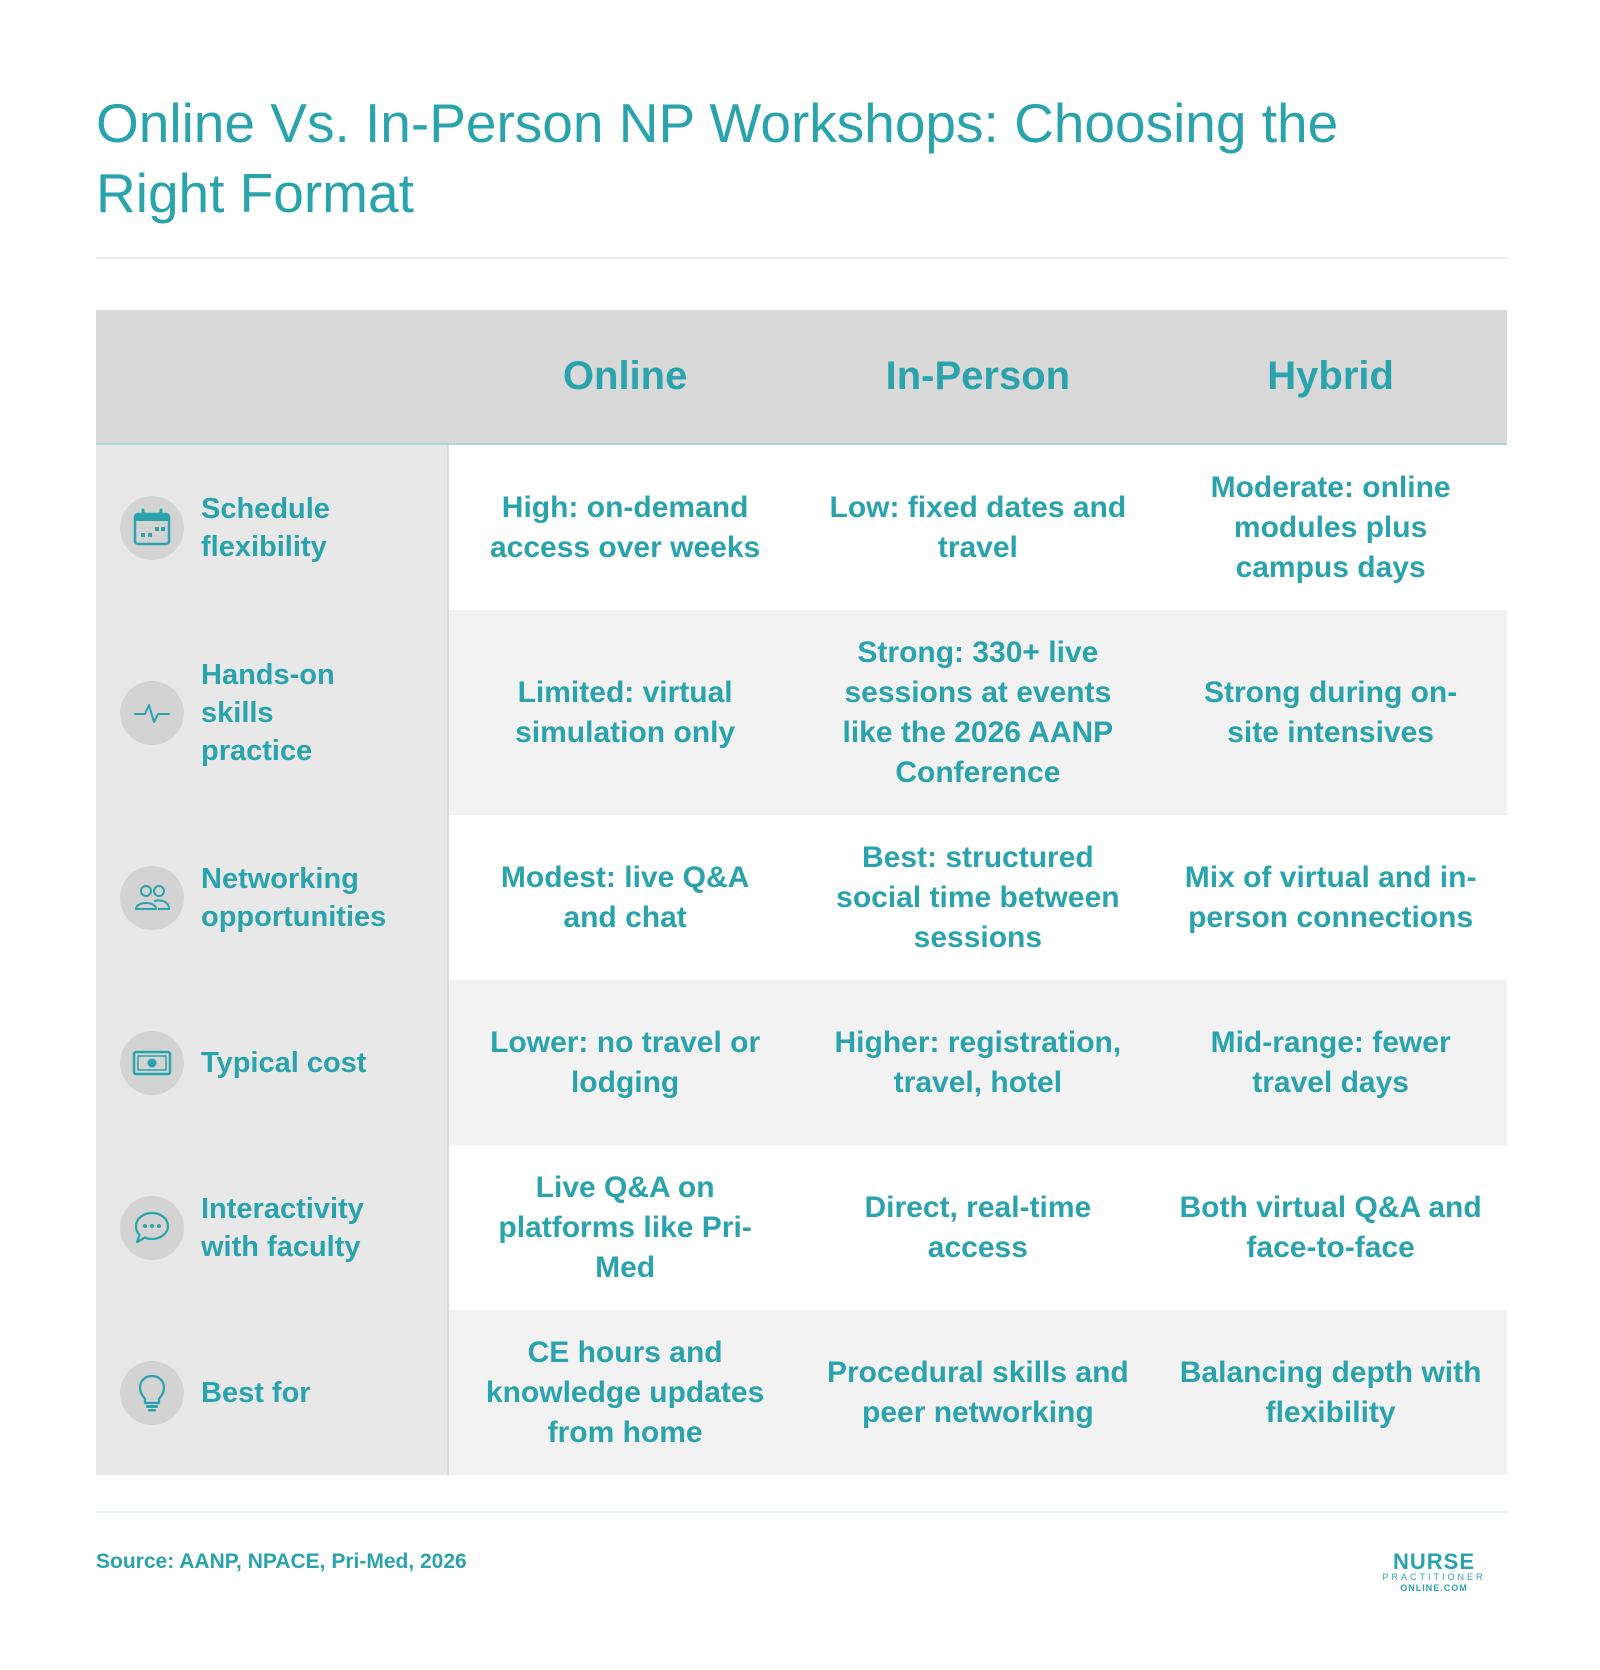 The height and width of the screenshot is (1670, 1600). Describe the element at coordinates (801, 1512) in the screenshot. I see `footer-divider` at that location.